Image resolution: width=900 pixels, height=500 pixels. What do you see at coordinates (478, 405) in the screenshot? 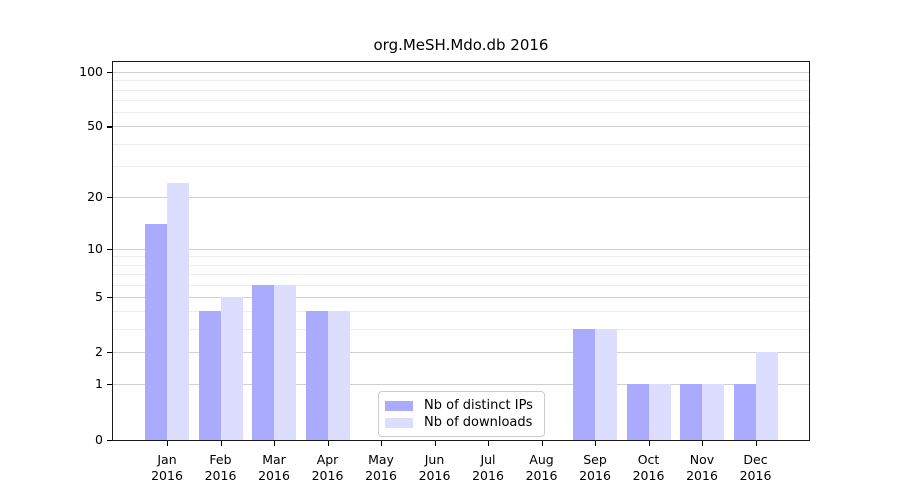
I see `legend-label: Nb of distinct IPs` at bounding box center [478, 405].